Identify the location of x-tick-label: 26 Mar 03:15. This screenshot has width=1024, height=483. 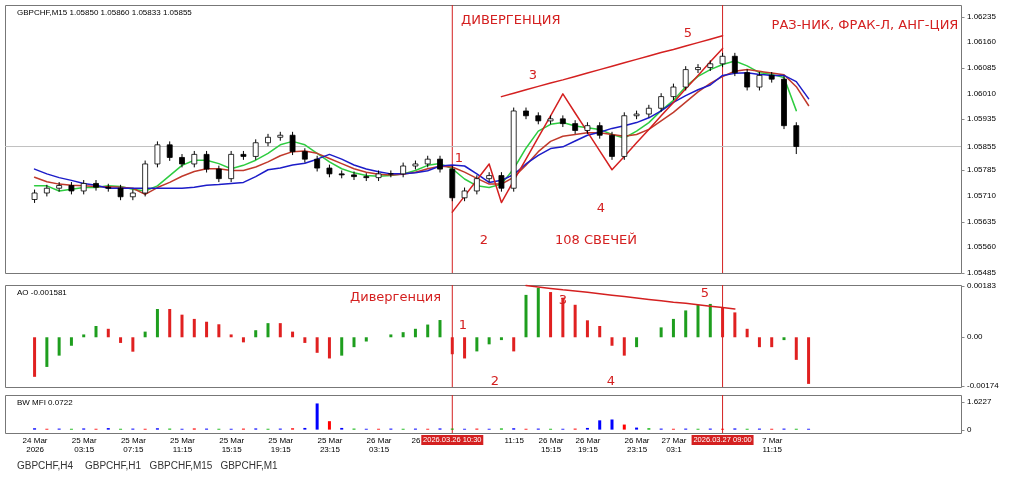
(379, 444).